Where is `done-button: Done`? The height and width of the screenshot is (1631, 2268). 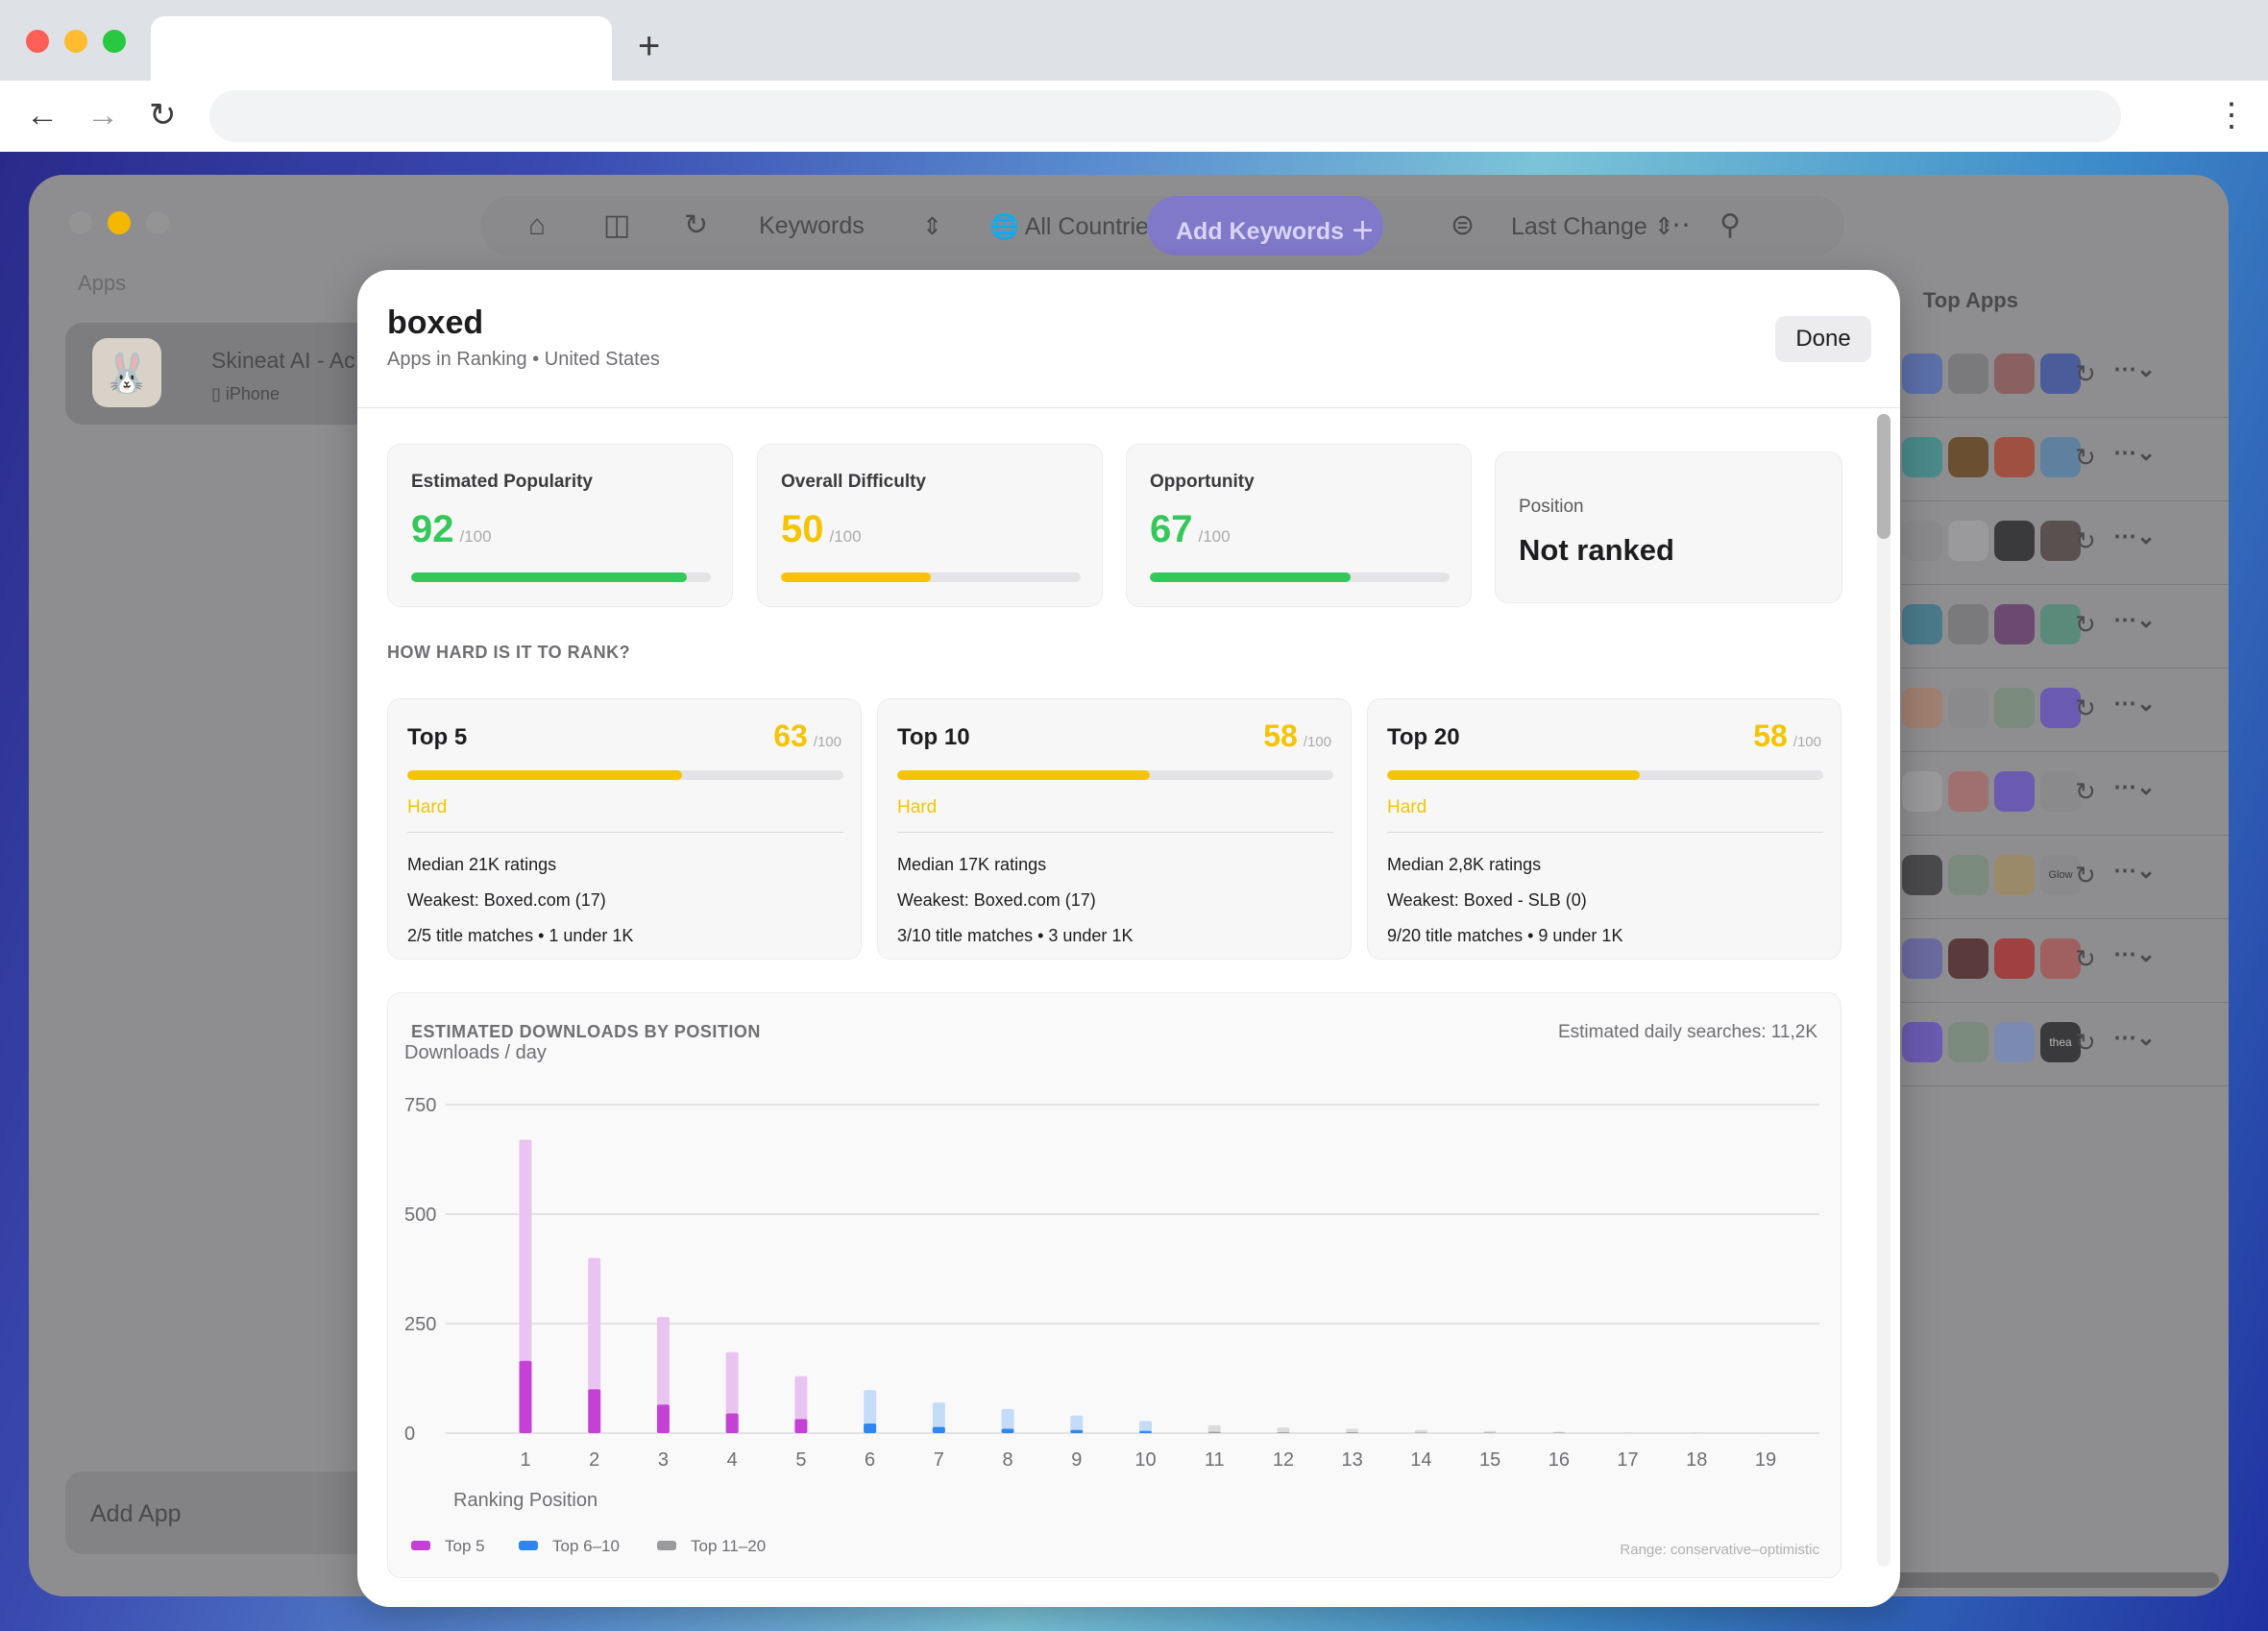 done-button: Done is located at coordinates (1823, 339).